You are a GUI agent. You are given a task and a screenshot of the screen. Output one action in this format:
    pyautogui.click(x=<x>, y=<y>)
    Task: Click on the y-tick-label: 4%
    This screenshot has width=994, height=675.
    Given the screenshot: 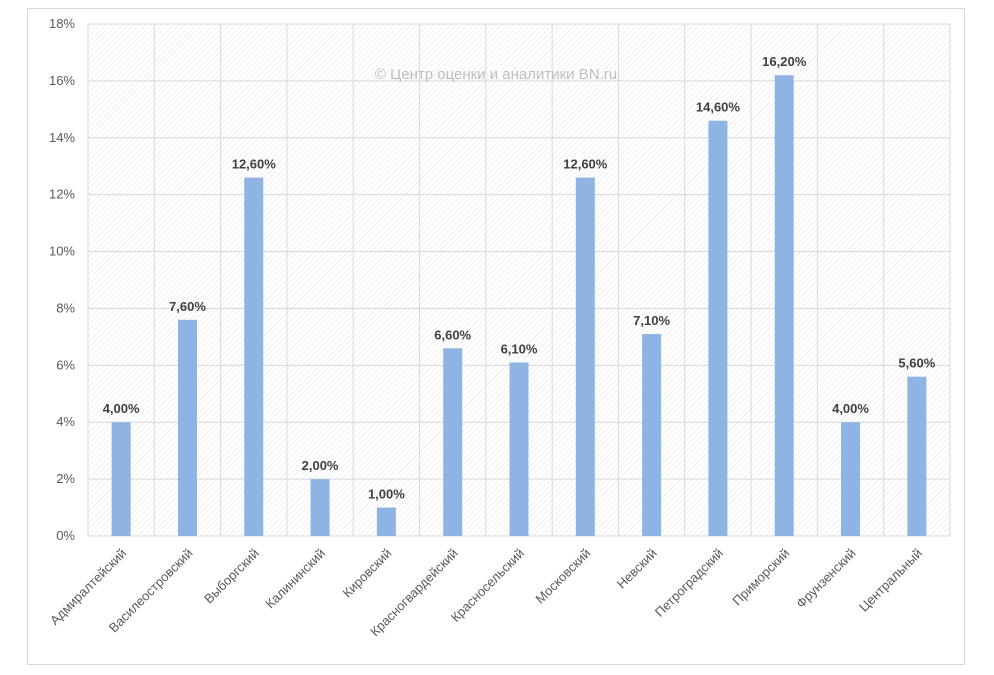 What is the action you would take?
    pyautogui.click(x=65, y=421)
    